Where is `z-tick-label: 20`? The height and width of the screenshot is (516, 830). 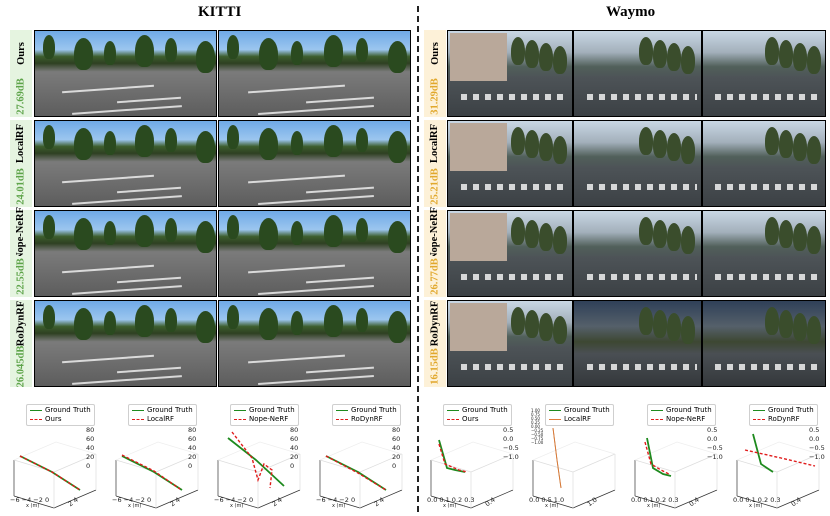
z-tick-label: 20 is located at coordinates (294, 457).